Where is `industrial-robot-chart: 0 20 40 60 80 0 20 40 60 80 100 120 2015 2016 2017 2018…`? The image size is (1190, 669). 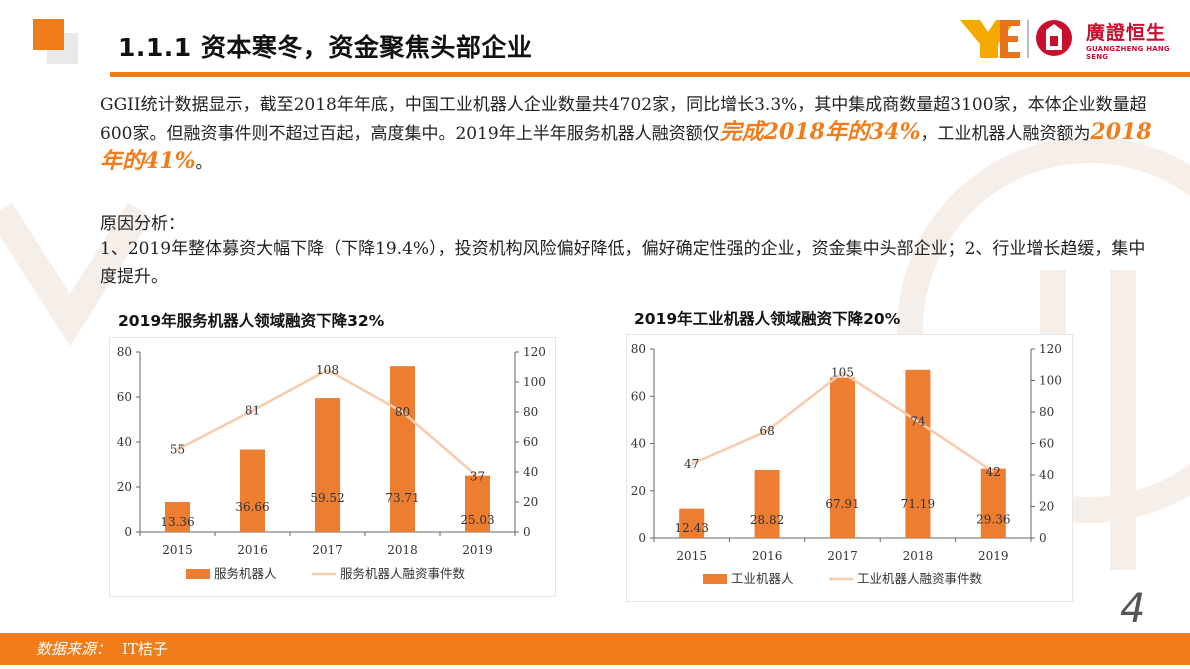
industrial-robot-chart: 0 20 40 60 80 0 20 40 60 80 100 120 2015 2016 2017 2018… is located at coordinates (846, 464).